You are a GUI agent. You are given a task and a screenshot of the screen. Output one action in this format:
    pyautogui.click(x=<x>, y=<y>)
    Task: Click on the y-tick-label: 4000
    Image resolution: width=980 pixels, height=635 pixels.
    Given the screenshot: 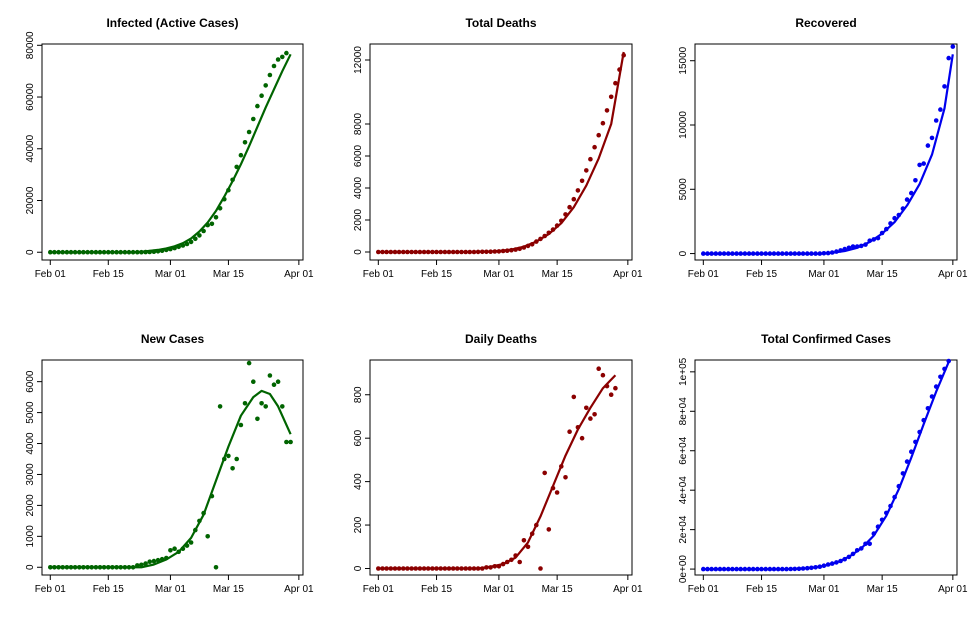 What is the action you would take?
    pyautogui.click(x=358, y=187)
    